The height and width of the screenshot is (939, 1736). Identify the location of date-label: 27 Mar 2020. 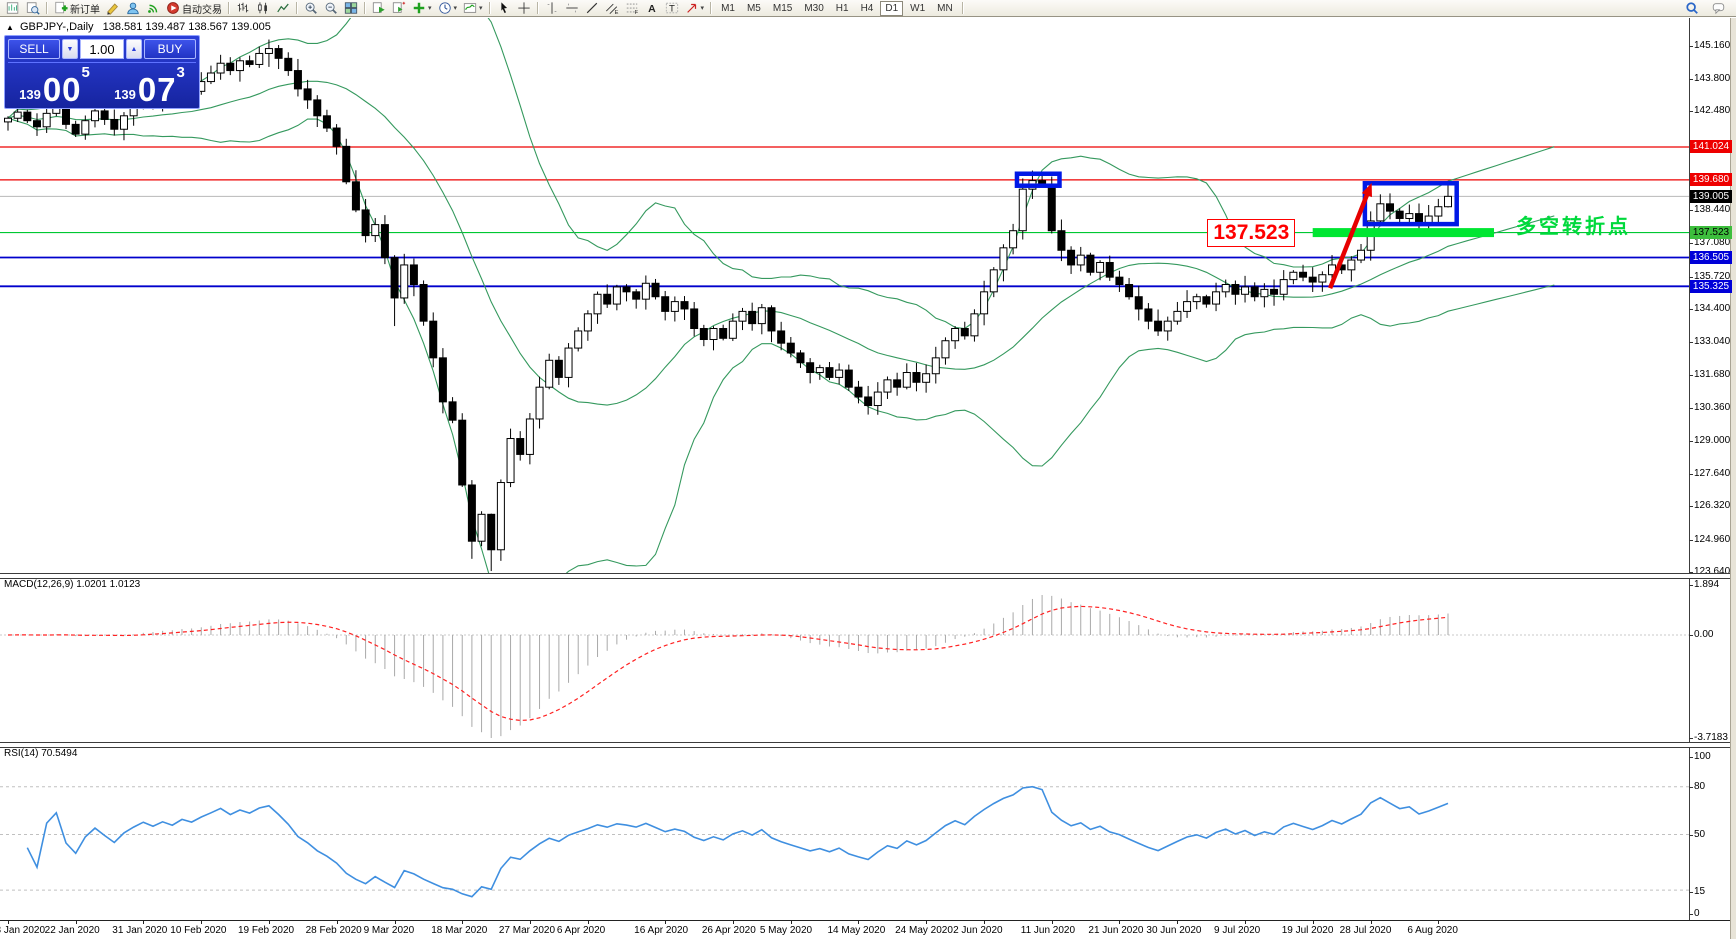
(527, 930).